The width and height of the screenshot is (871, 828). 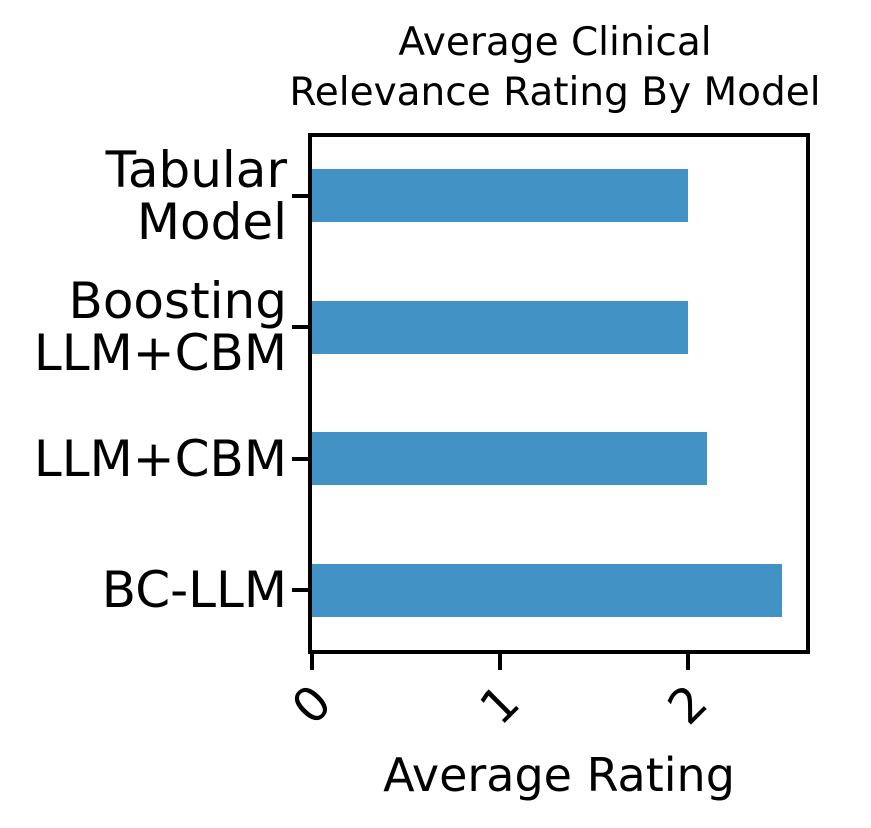 What do you see at coordinates (300, 327) in the screenshot?
I see `y-tick-boosting-llm-cbm` at bounding box center [300, 327].